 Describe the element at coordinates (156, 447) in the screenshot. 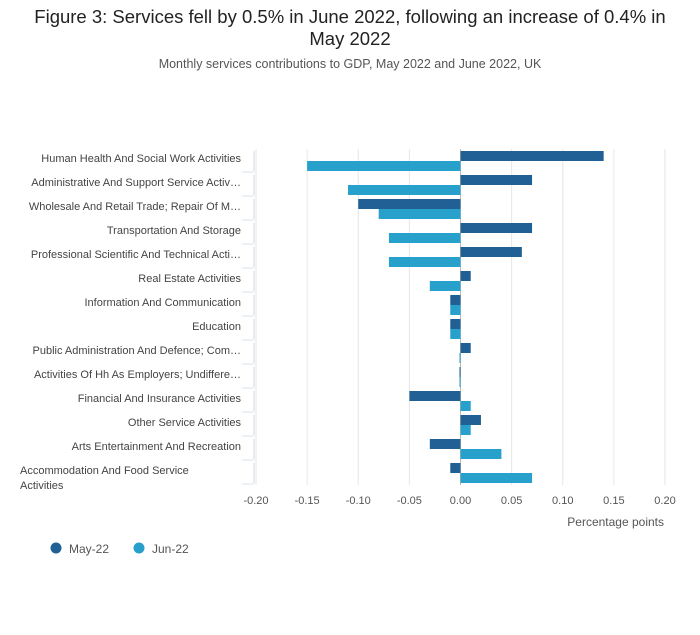

I see `category-label: Arts Entertainment And Recreation` at that location.